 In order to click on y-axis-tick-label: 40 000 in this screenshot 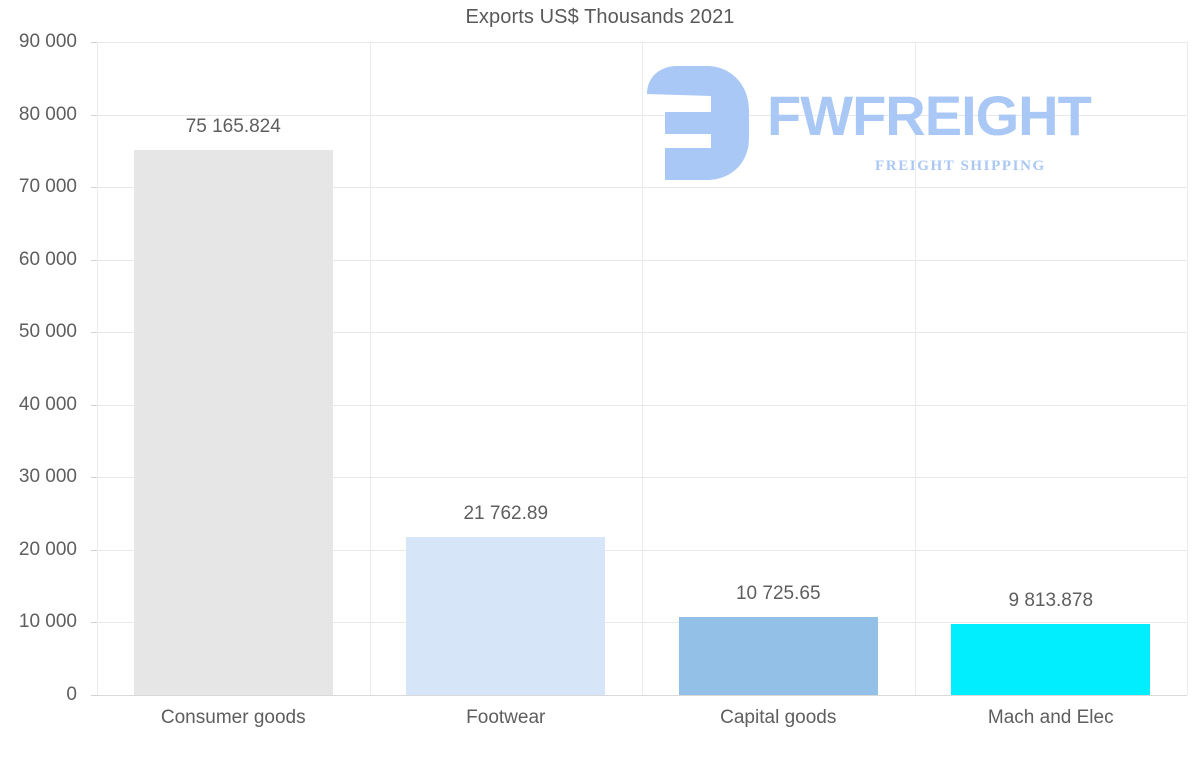, I will do `click(47, 404)`.